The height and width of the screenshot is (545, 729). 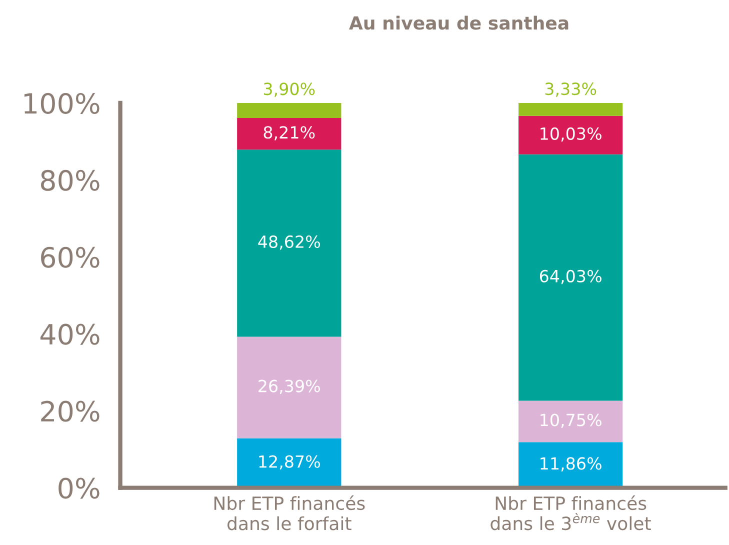 I want to click on y-tick-label: 20%, so click(x=70, y=411).